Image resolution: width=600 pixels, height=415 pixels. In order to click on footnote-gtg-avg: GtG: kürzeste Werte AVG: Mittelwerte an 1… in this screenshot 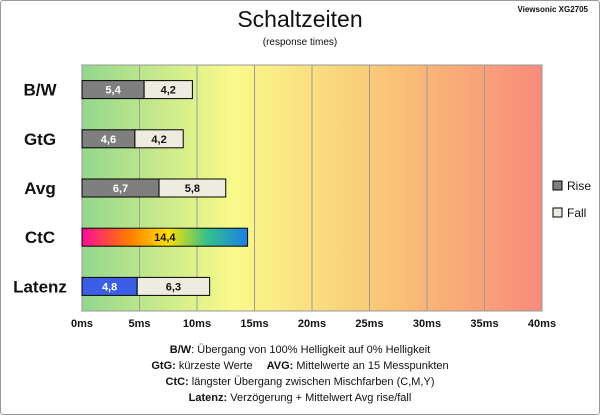, I will do `click(300, 366)`.